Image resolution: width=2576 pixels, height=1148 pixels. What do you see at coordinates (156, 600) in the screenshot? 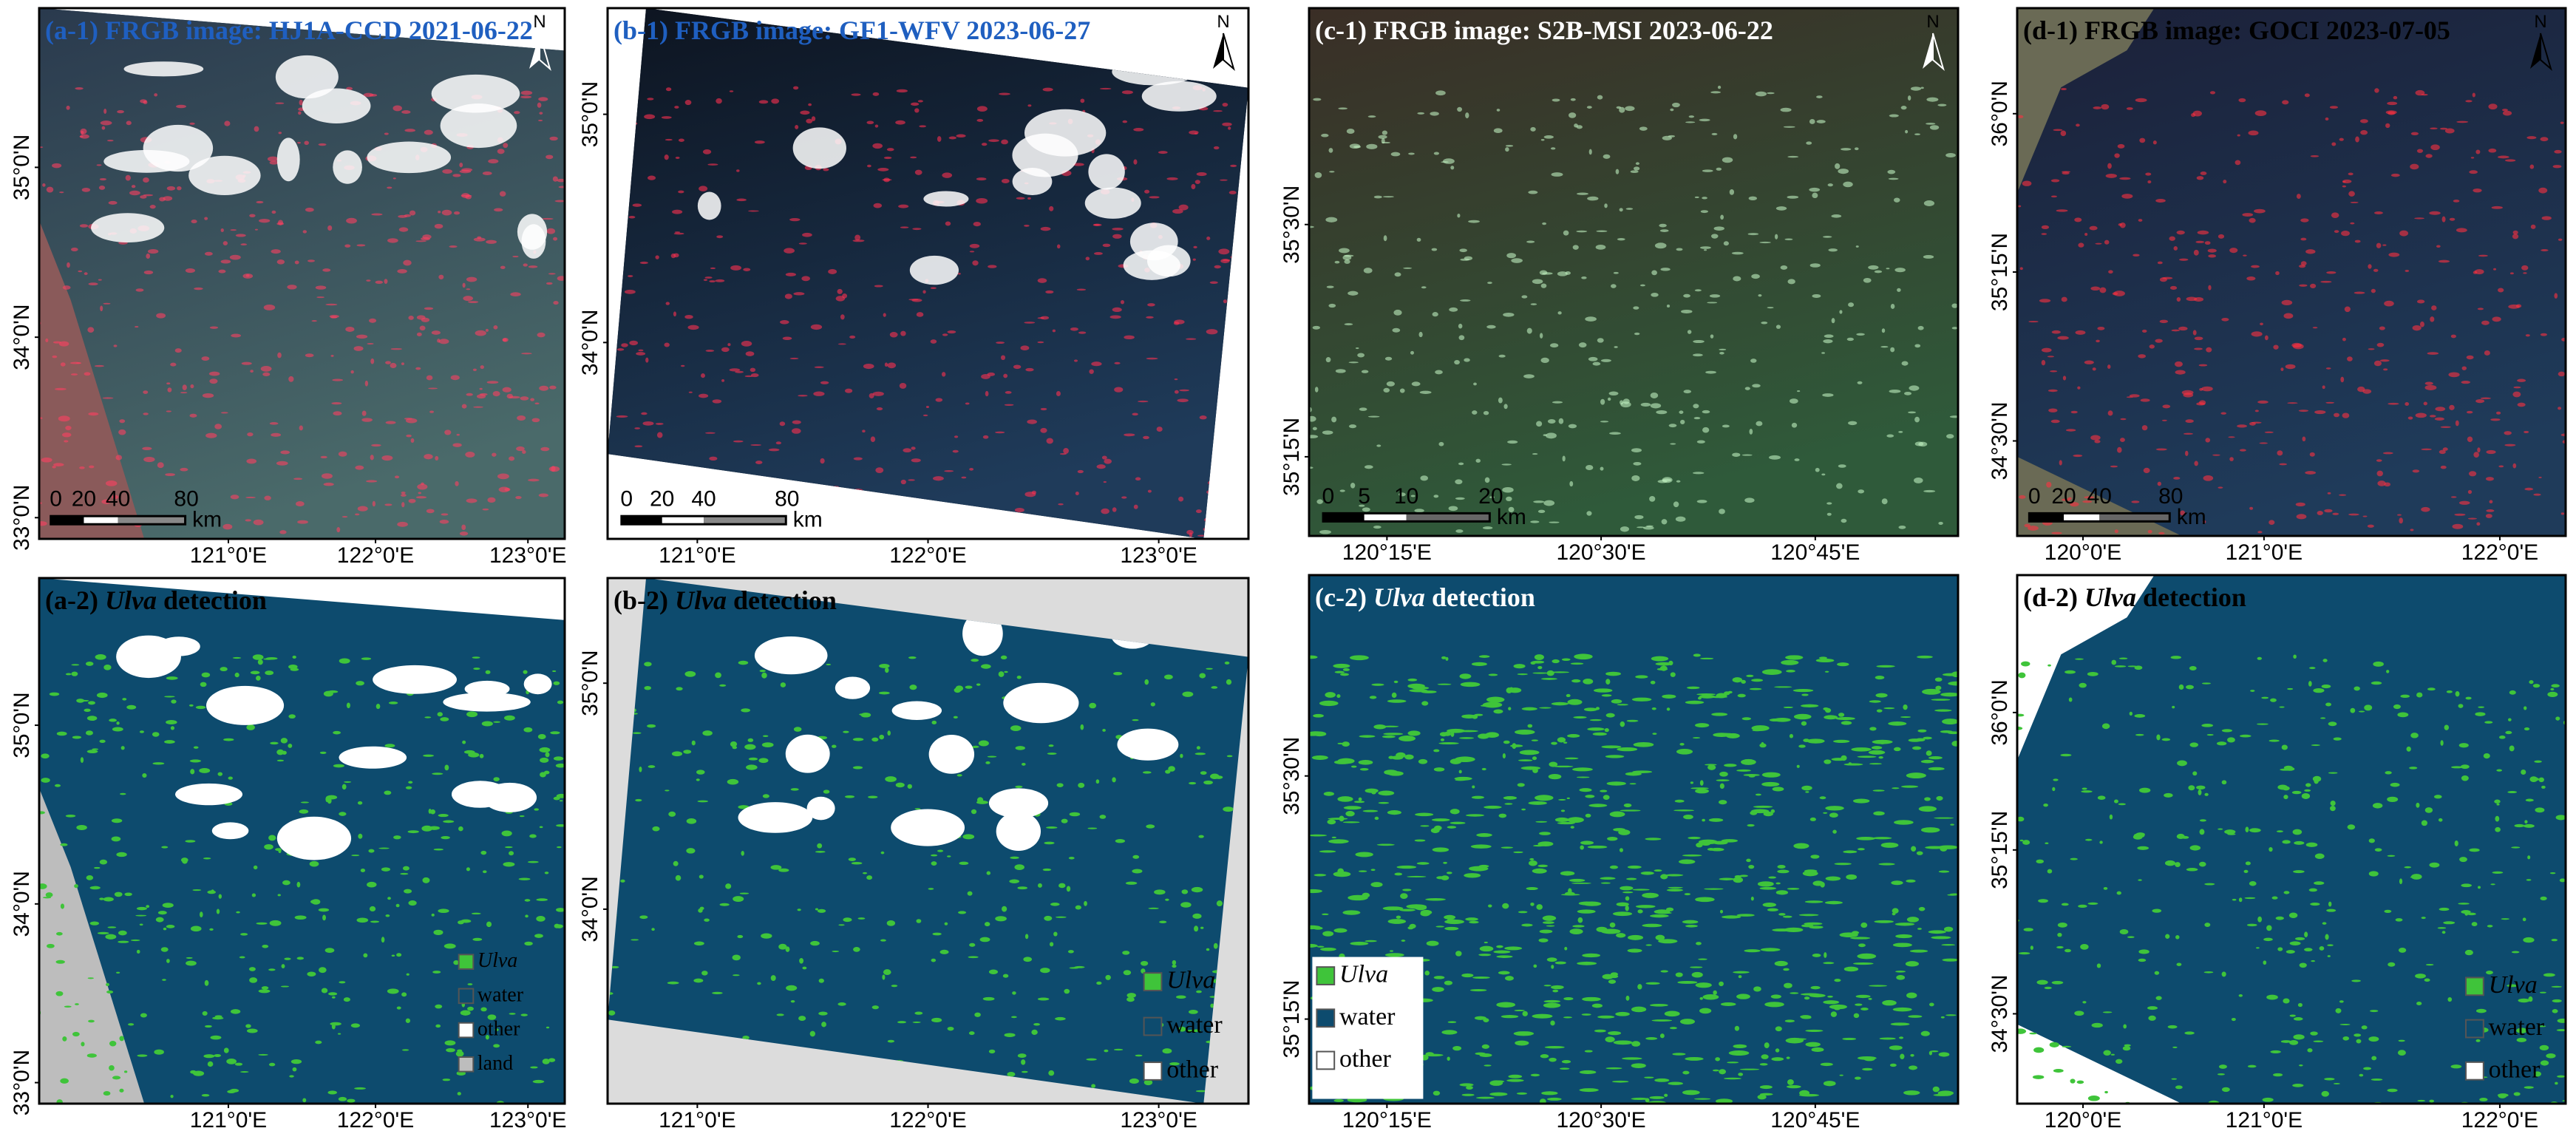
I see `panel-title: (a-2) Ulva detection` at bounding box center [156, 600].